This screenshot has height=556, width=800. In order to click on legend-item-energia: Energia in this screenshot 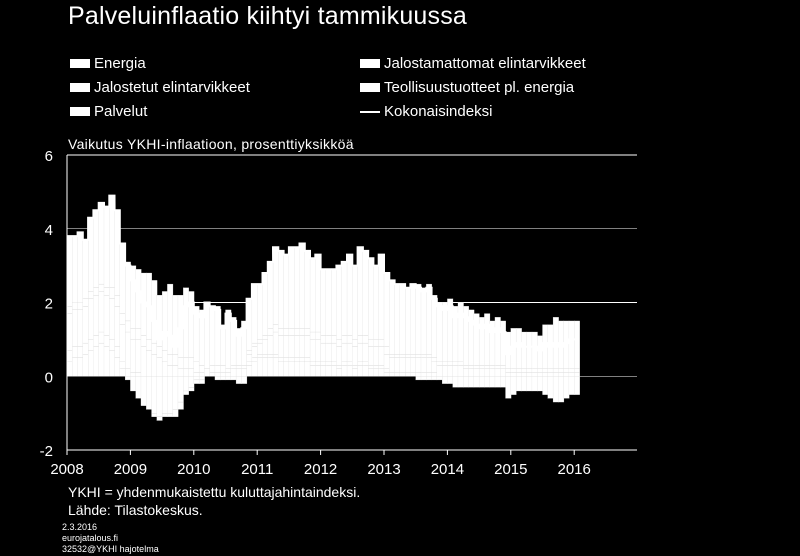, I will do `click(108, 63)`.